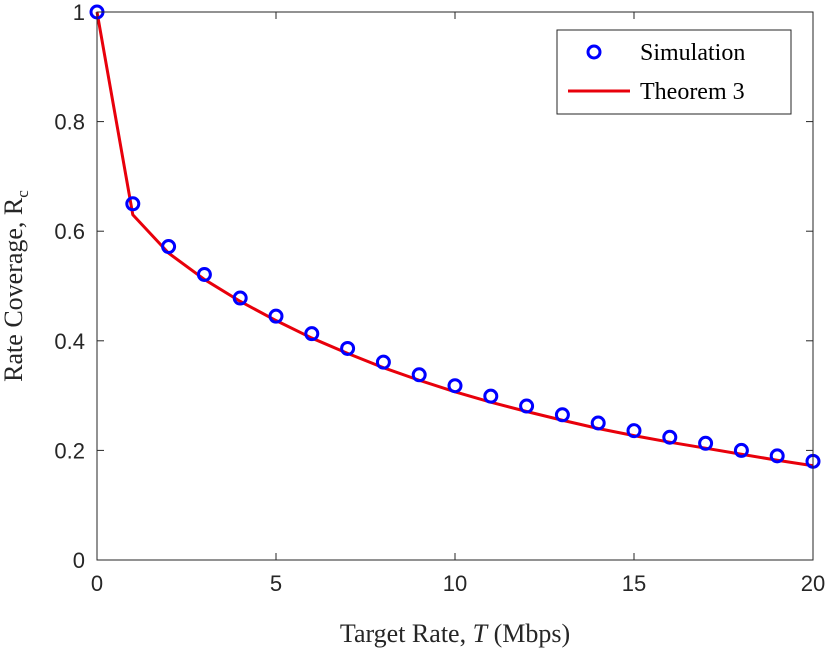 This screenshot has height=650, width=830. I want to click on x-axis-title: Target Rate, T (Mbps), so click(455, 633).